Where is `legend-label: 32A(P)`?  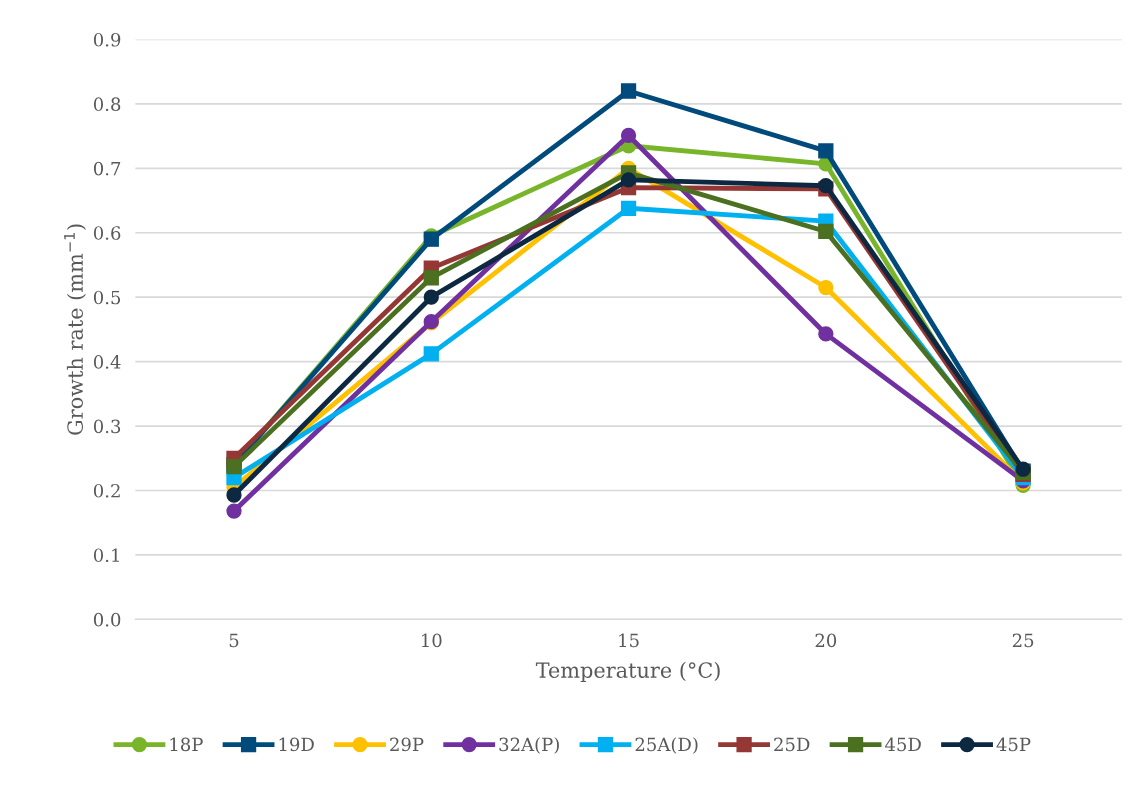 legend-label: 32A(P) is located at coordinates (529, 745).